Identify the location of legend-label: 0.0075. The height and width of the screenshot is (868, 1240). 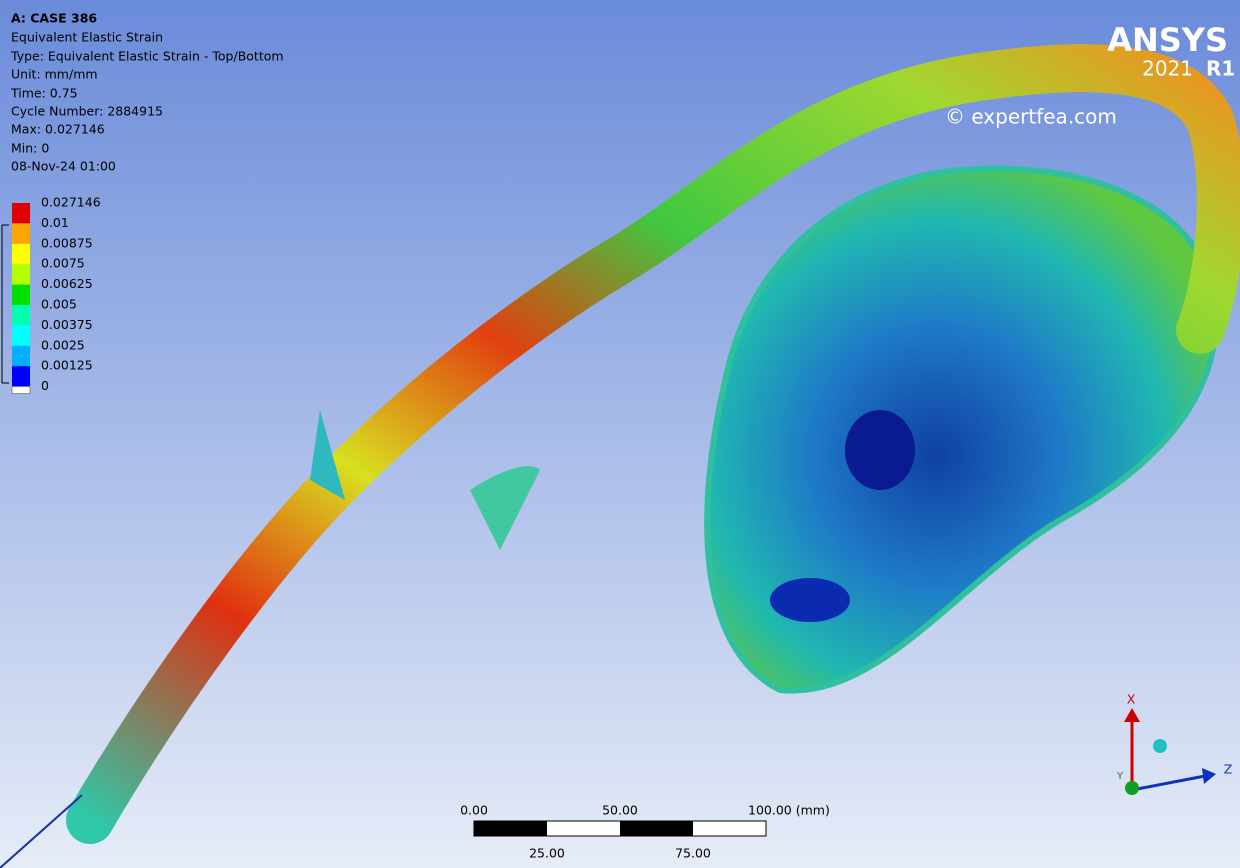
(63, 263).